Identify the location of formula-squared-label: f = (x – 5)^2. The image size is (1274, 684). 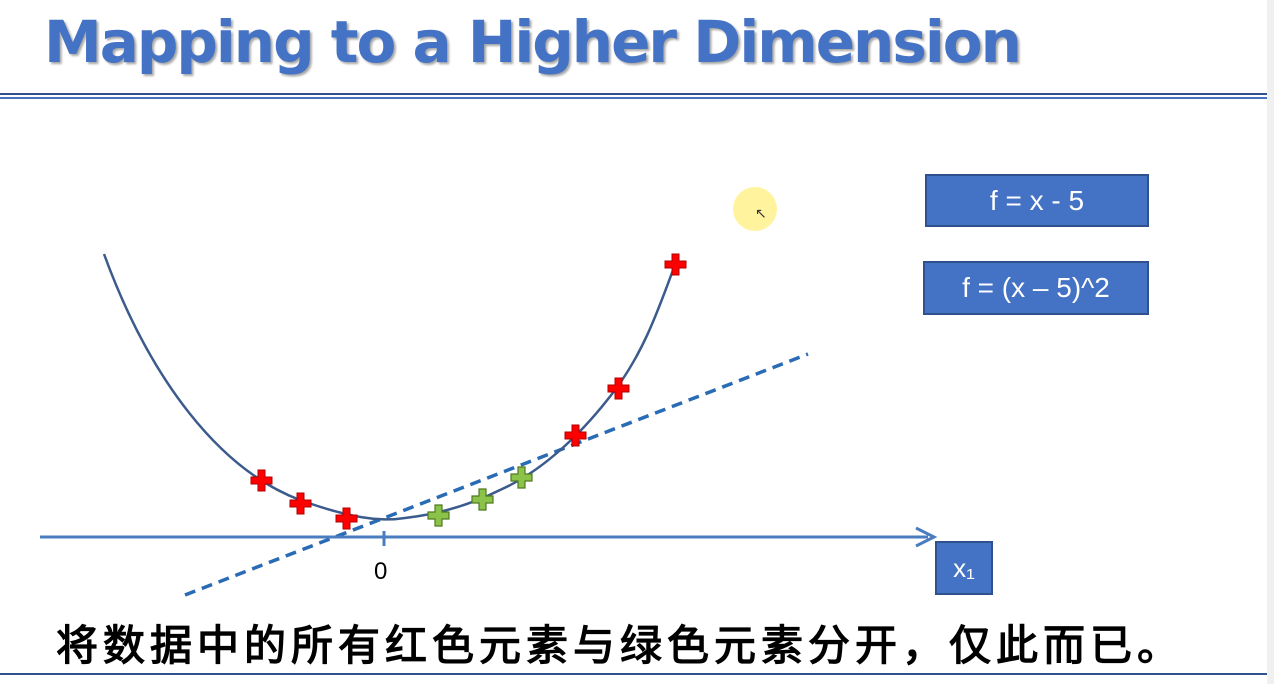
(1036, 287).